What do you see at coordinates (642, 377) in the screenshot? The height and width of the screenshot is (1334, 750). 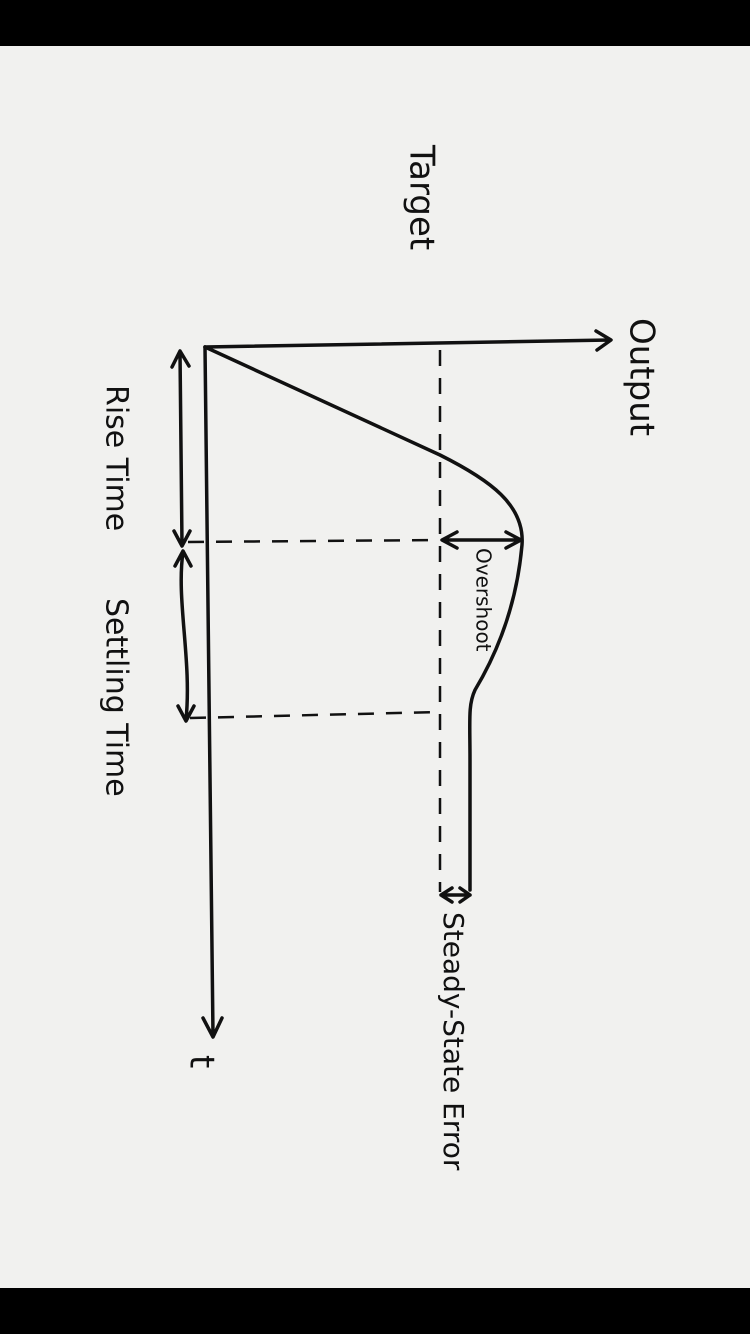 I see `output-label: Output` at bounding box center [642, 377].